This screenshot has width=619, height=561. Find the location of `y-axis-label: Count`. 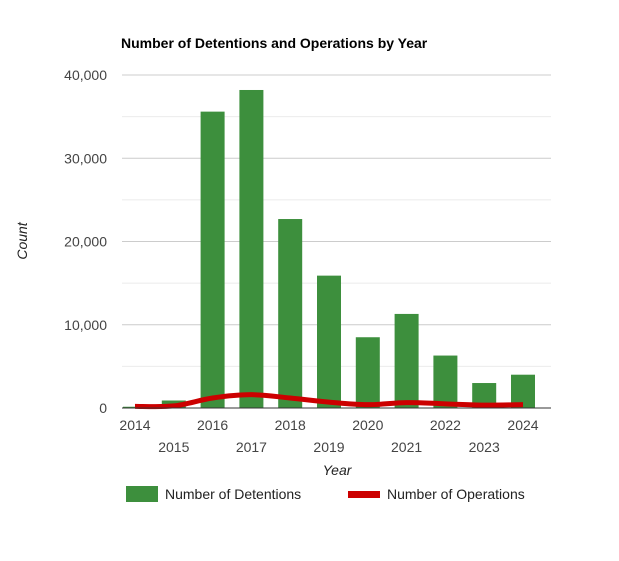

y-axis-label: Count is located at coordinates (22, 240).